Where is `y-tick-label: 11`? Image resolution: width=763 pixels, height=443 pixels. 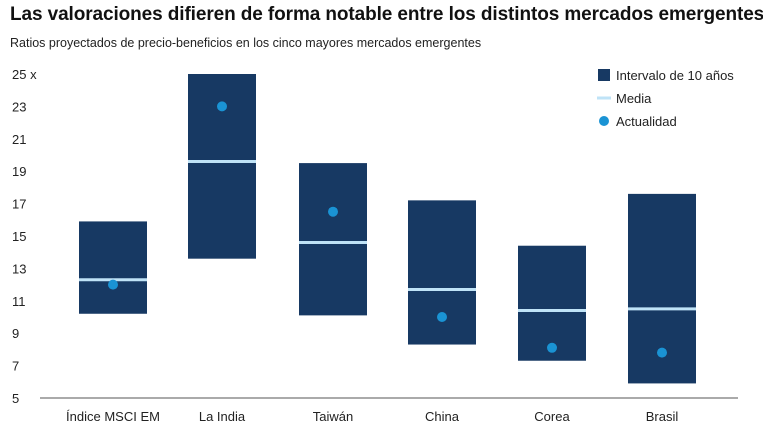 y-tick-label: 11 is located at coordinates (19, 301).